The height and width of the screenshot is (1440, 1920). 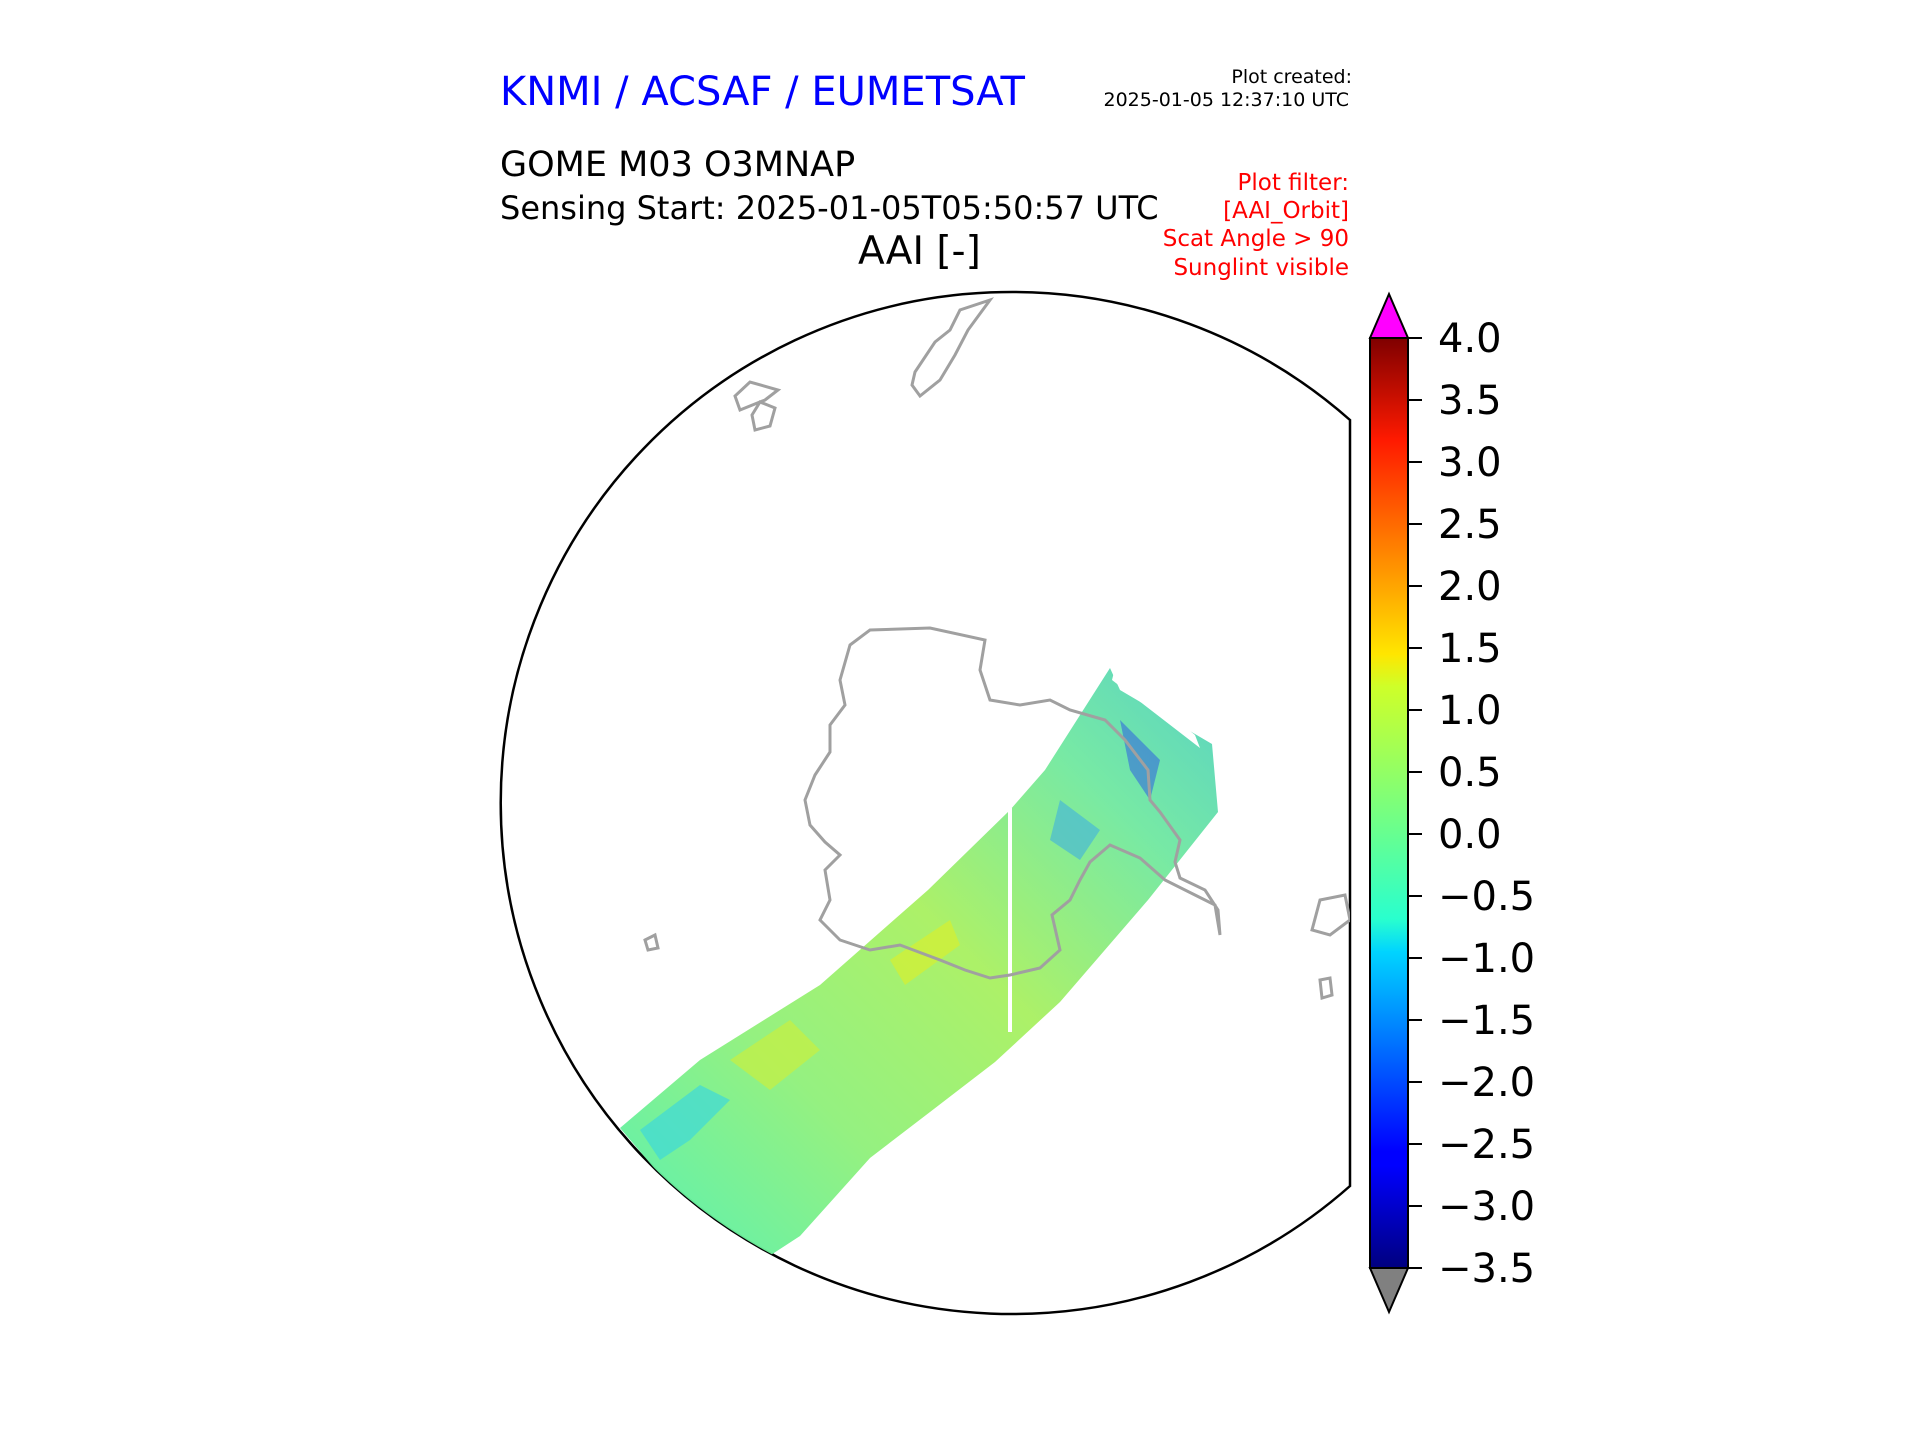 What do you see at coordinates (1486, 1021) in the screenshot?
I see `colorbar-tick-label: −1.5` at bounding box center [1486, 1021].